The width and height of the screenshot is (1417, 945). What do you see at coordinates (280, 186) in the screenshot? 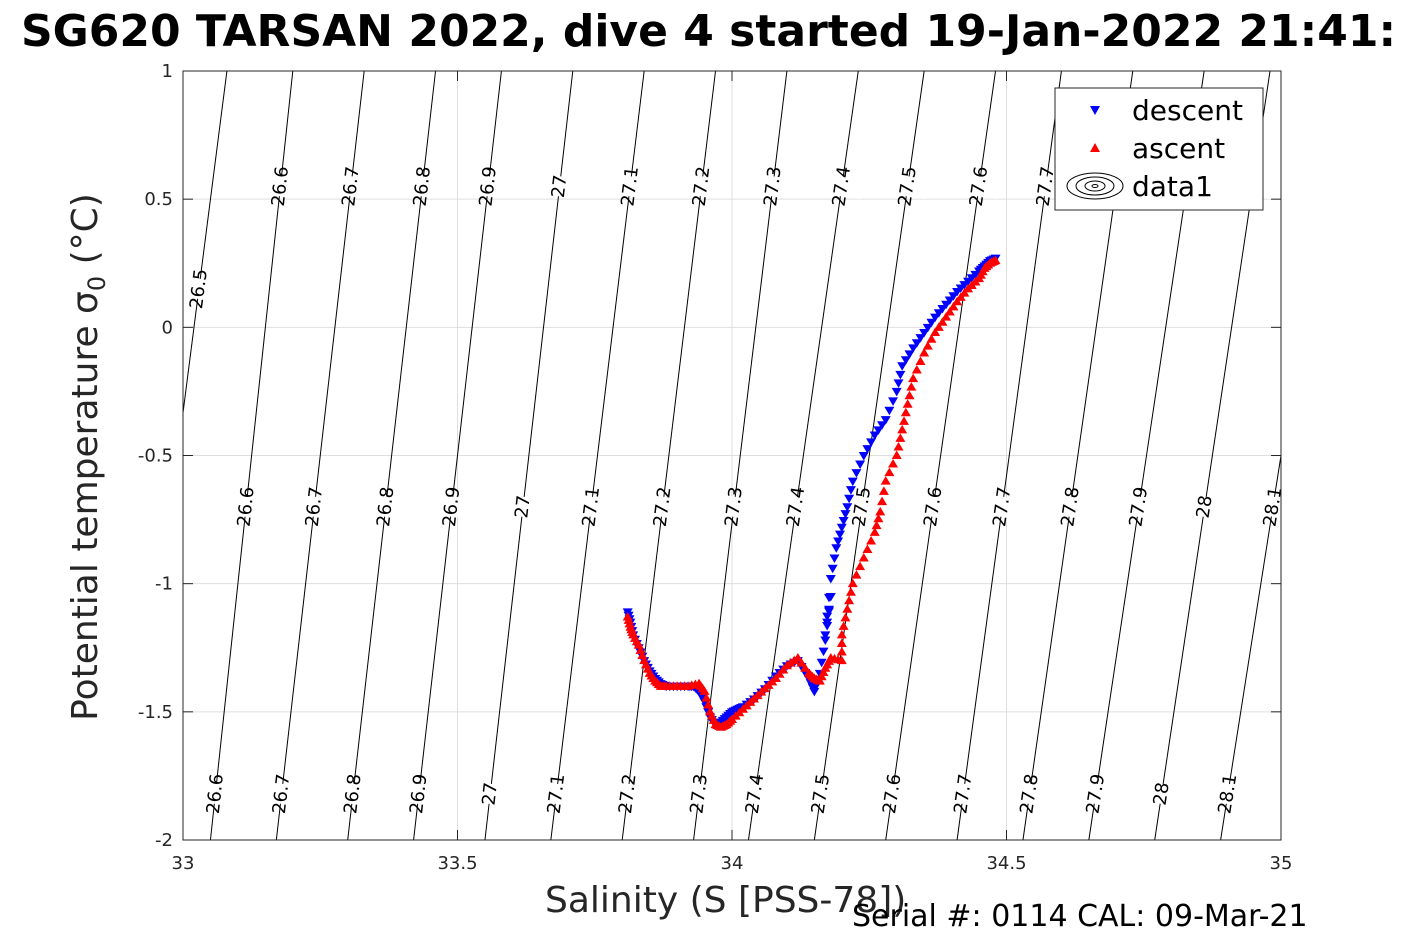
I see `contour-label: 26.6` at bounding box center [280, 186].